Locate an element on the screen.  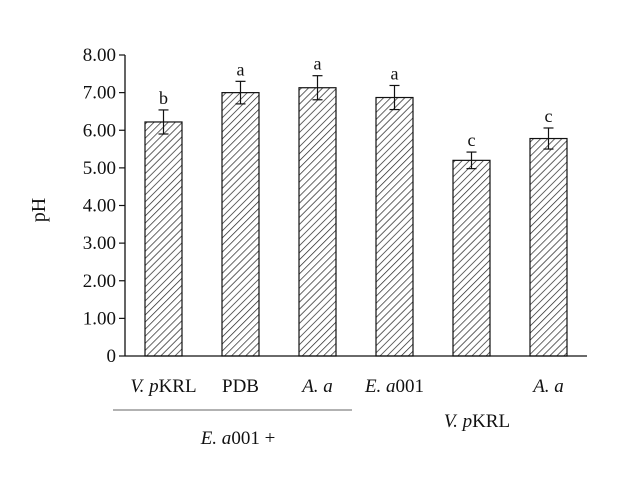
x-category-label: PDB is located at coordinates (240, 386).